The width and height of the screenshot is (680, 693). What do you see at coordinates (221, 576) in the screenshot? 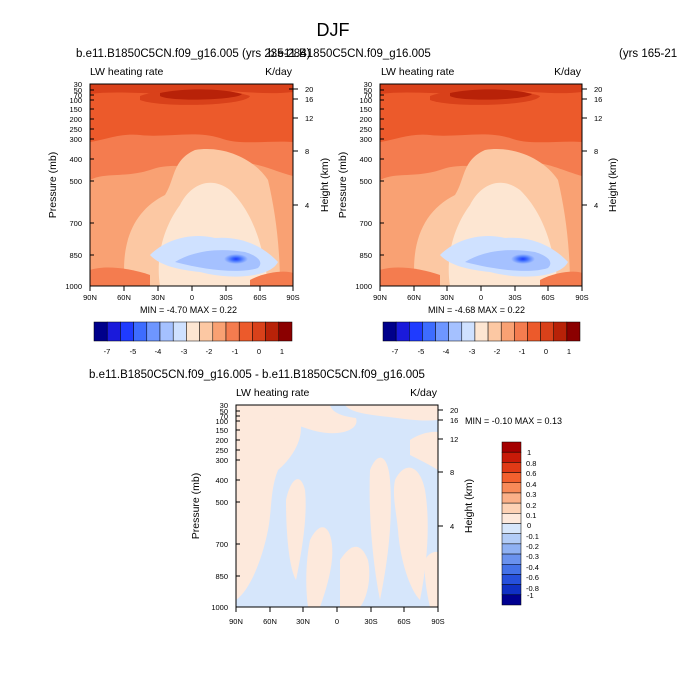
I see `panel-3-y-tick: 850` at bounding box center [221, 576].